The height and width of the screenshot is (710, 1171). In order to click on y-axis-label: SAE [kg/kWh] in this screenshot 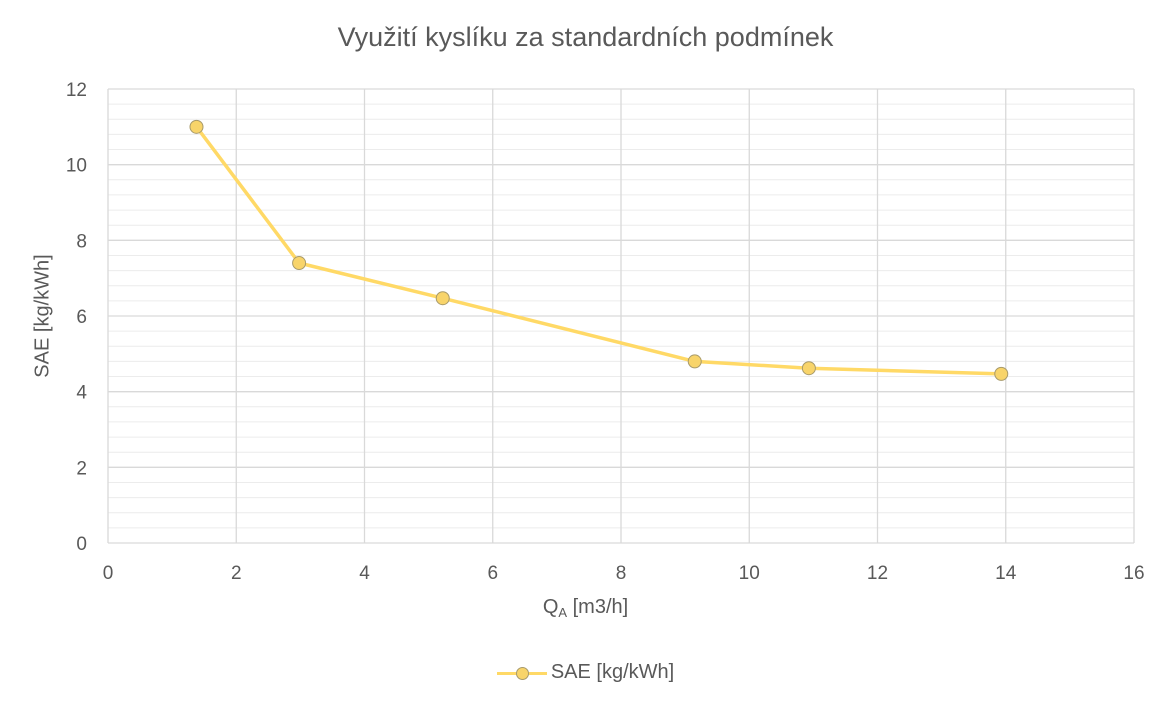, I will do `click(42, 316)`.